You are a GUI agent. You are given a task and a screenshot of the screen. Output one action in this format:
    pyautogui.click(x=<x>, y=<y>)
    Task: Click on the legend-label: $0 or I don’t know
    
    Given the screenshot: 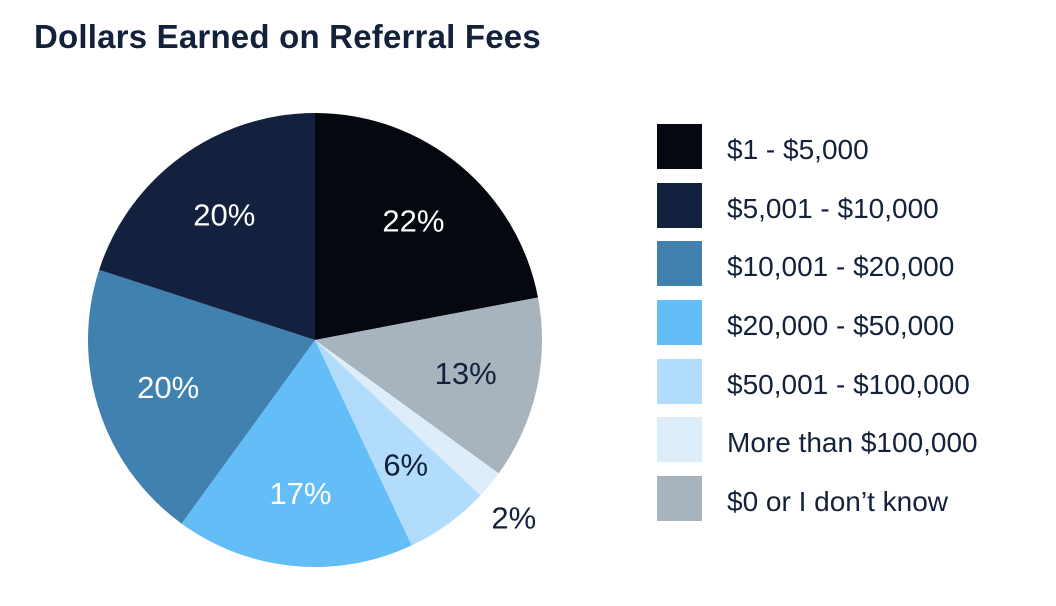 What is the action you would take?
    pyautogui.click(x=838, y=502)
    